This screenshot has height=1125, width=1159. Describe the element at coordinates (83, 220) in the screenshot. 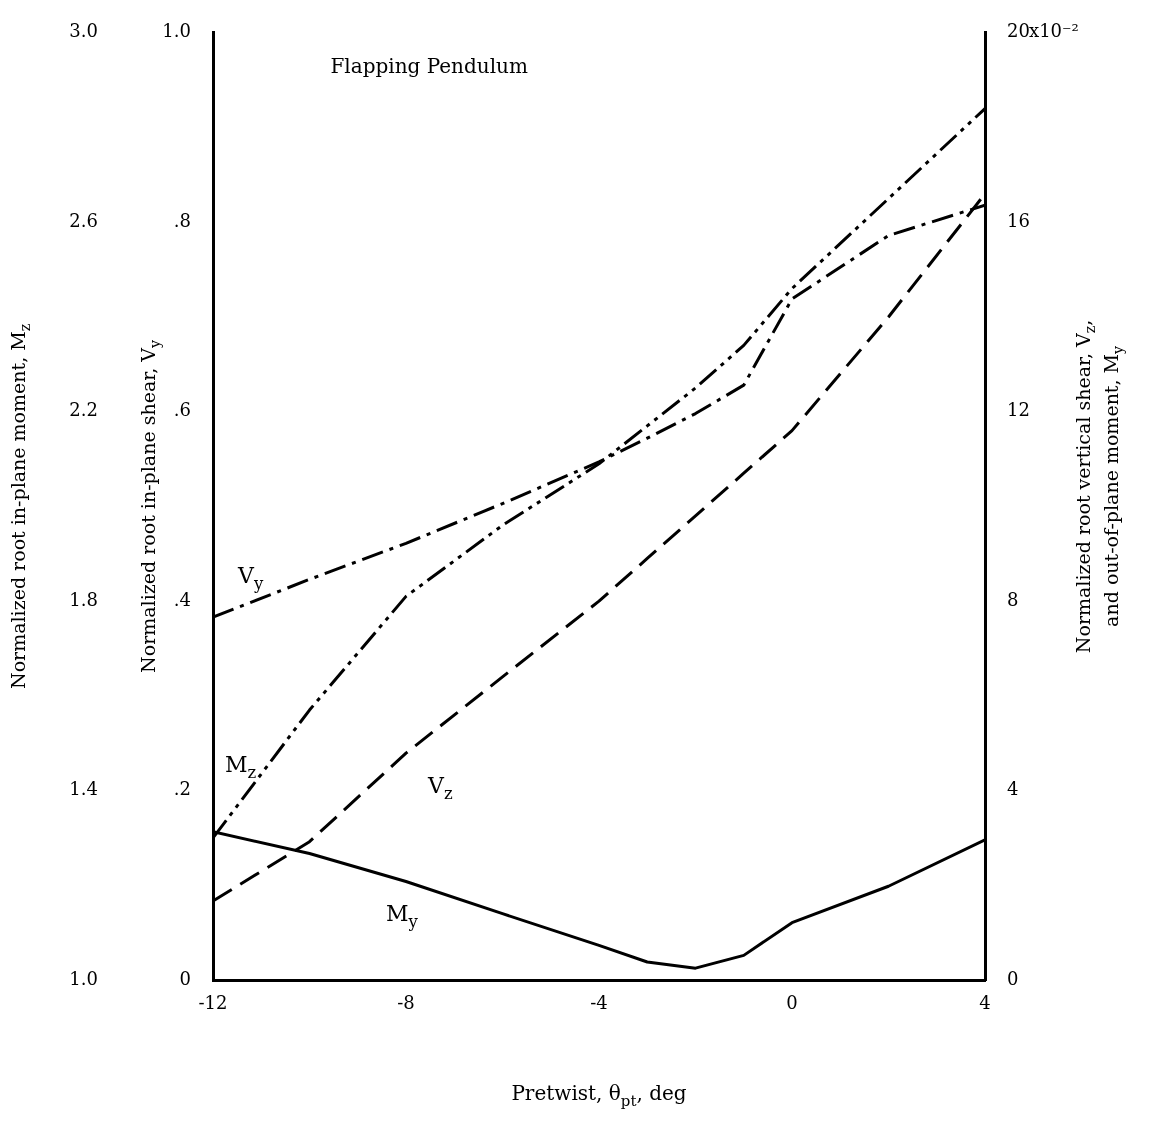

I see `y3-tick-label: 2.6` at that location.